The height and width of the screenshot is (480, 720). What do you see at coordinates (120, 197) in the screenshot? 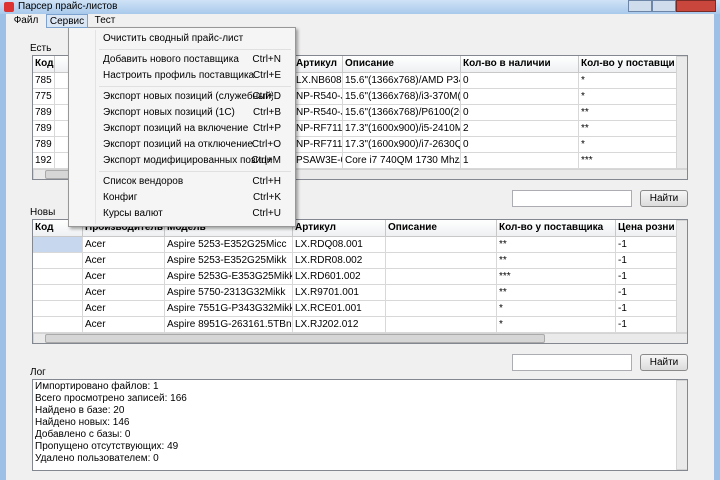
I see `menu-option: Конфиг` at bounding box center [120, 197].